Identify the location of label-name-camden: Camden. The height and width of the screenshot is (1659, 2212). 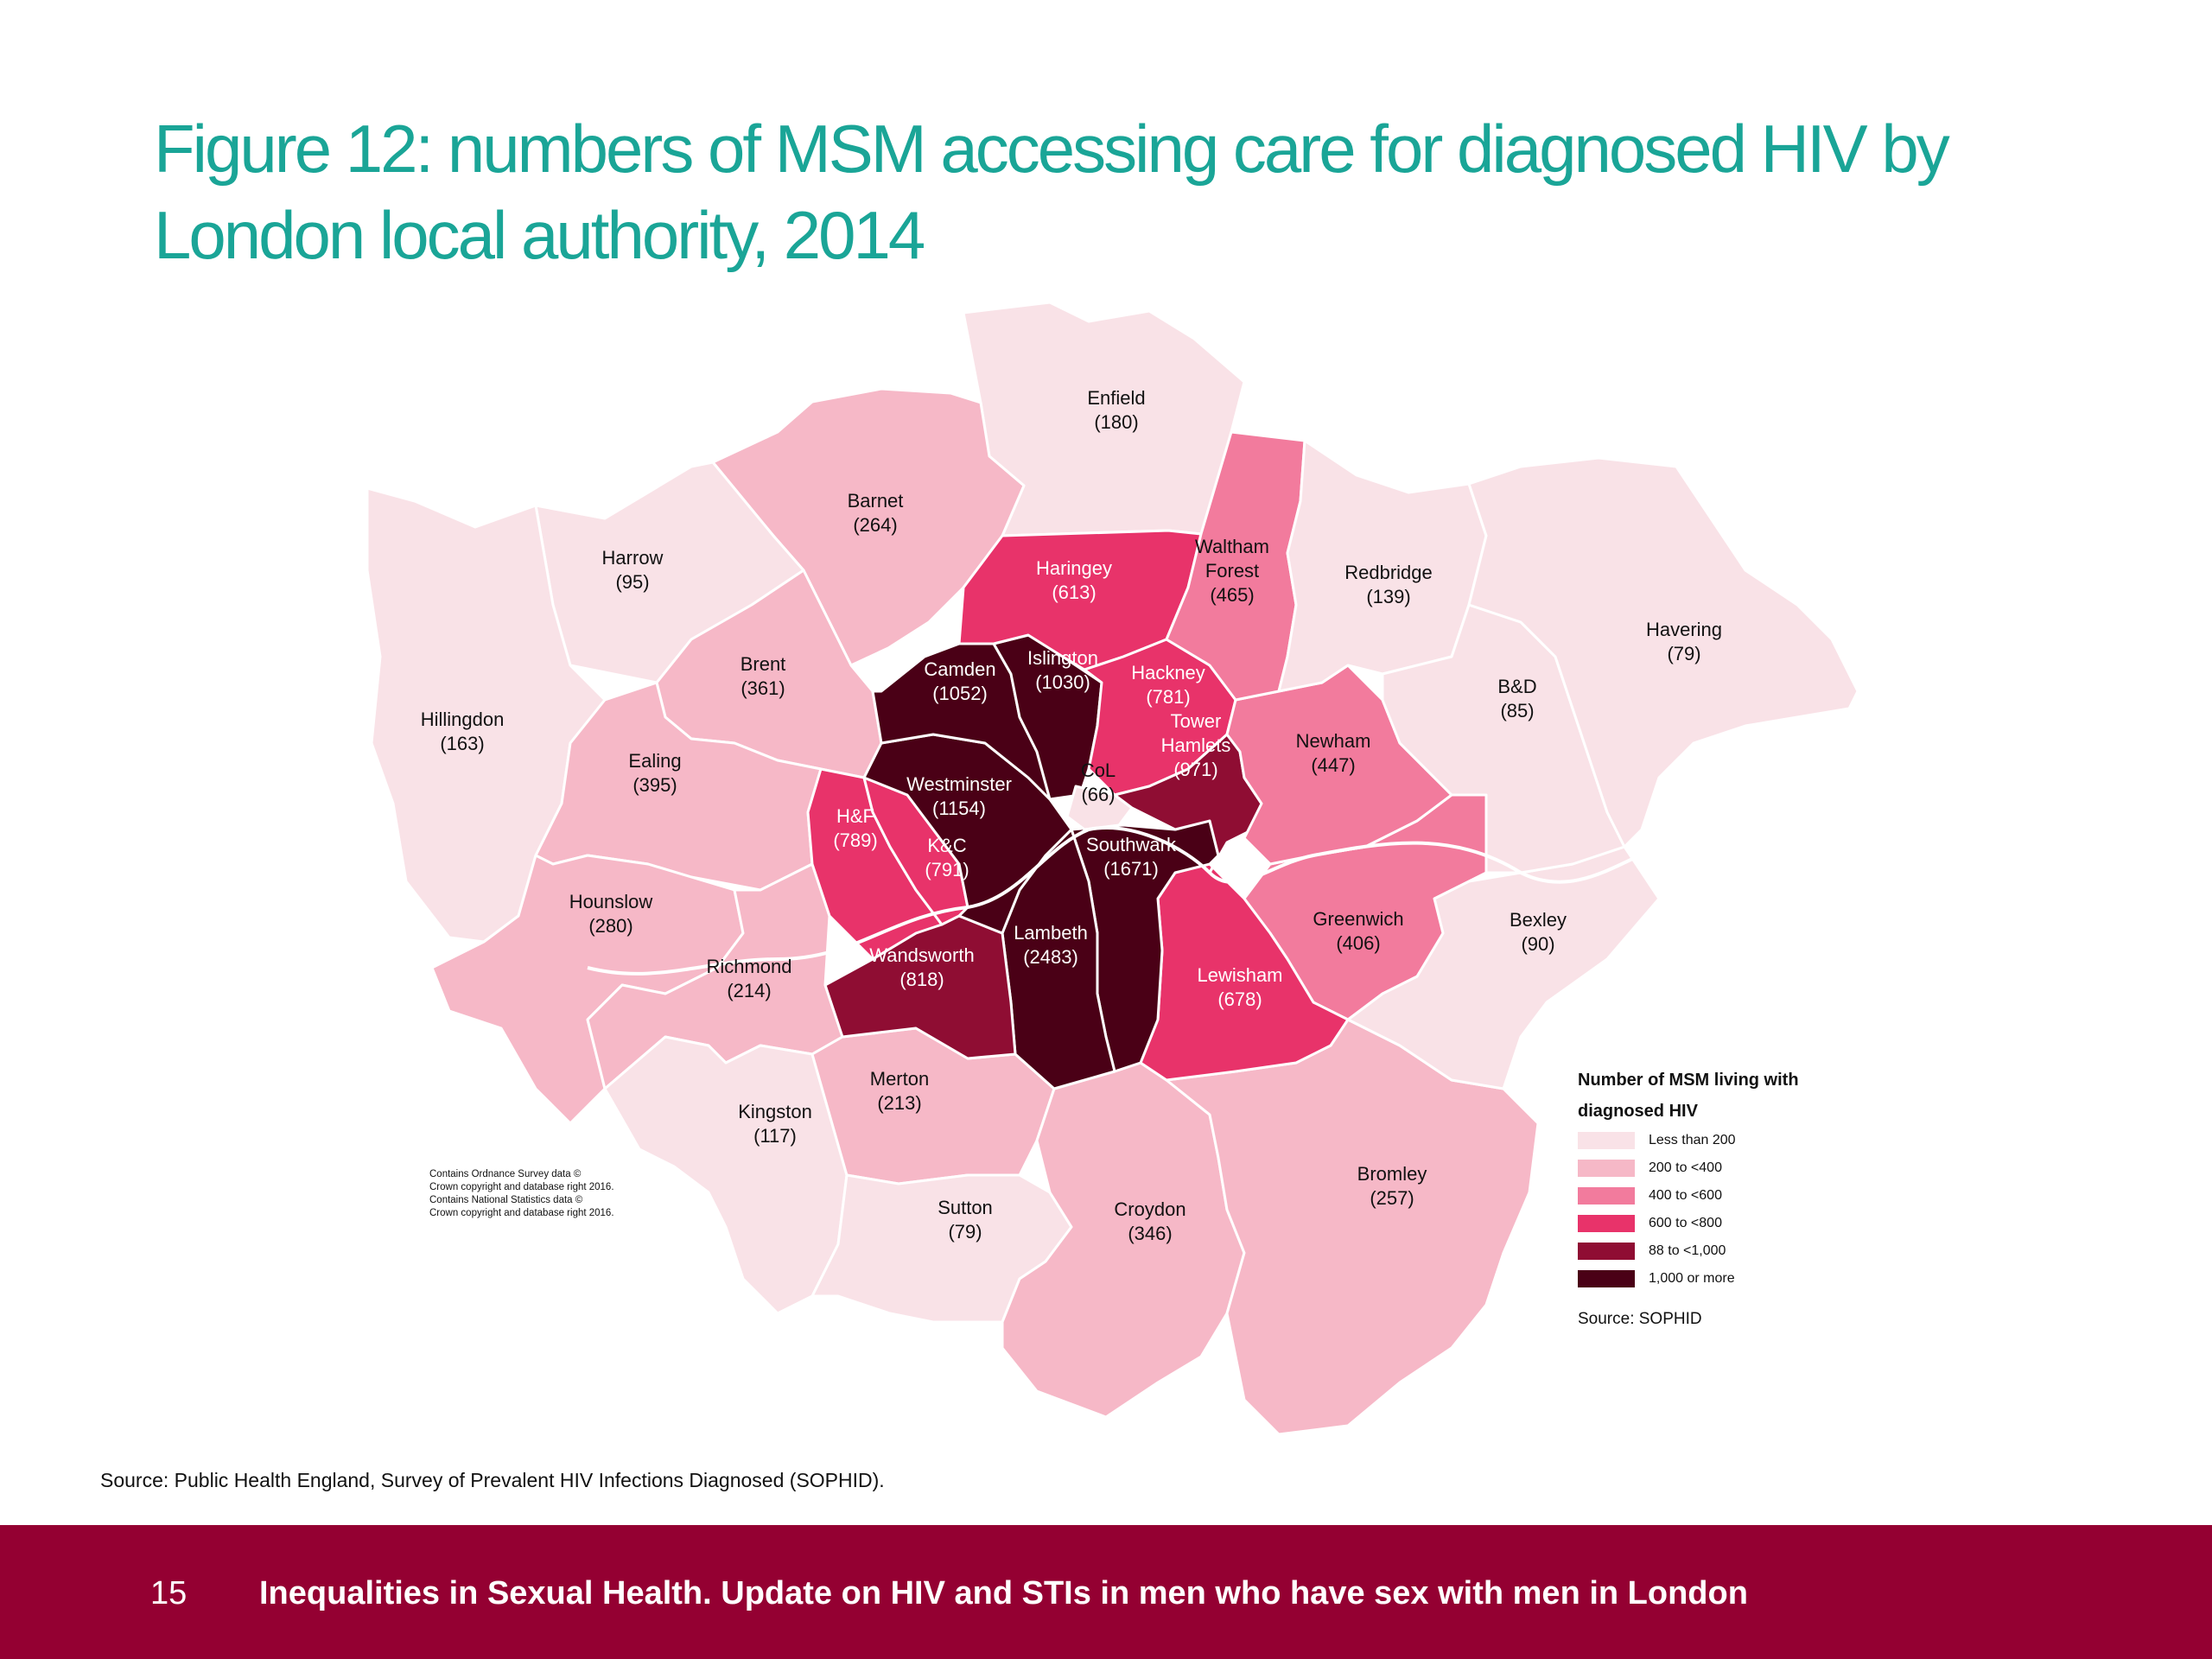
(959, 669).